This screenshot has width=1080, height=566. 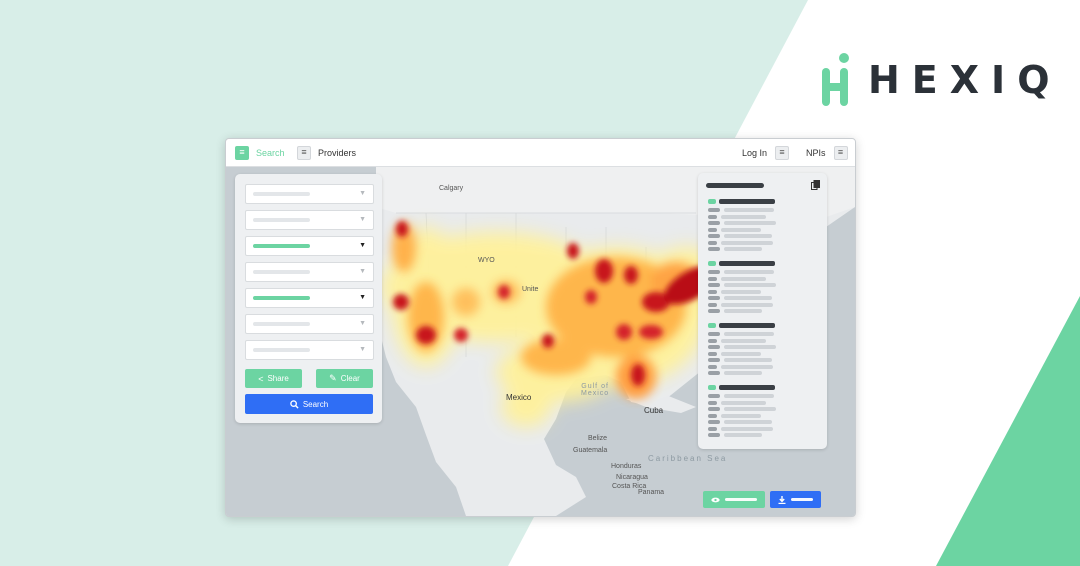 What do you see at coordinates (629, 486) in the screenshot?
I see `map-label-costa-rica: Costa Rica` at bounding box center [629, 486].